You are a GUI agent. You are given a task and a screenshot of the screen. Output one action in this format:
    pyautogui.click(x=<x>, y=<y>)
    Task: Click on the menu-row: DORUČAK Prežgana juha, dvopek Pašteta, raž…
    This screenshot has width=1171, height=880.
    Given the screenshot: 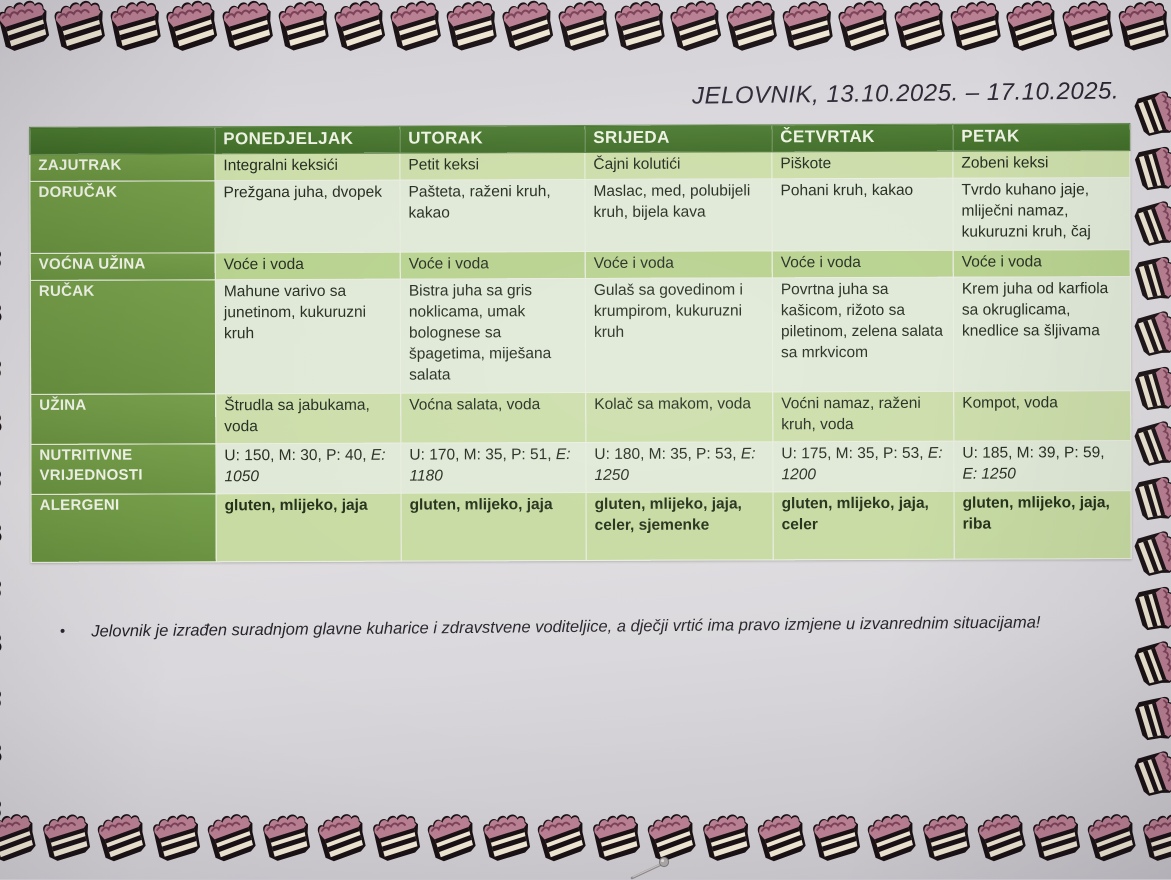 What is the action you would take?
    pyautogui.click(x=580, y=215)
    